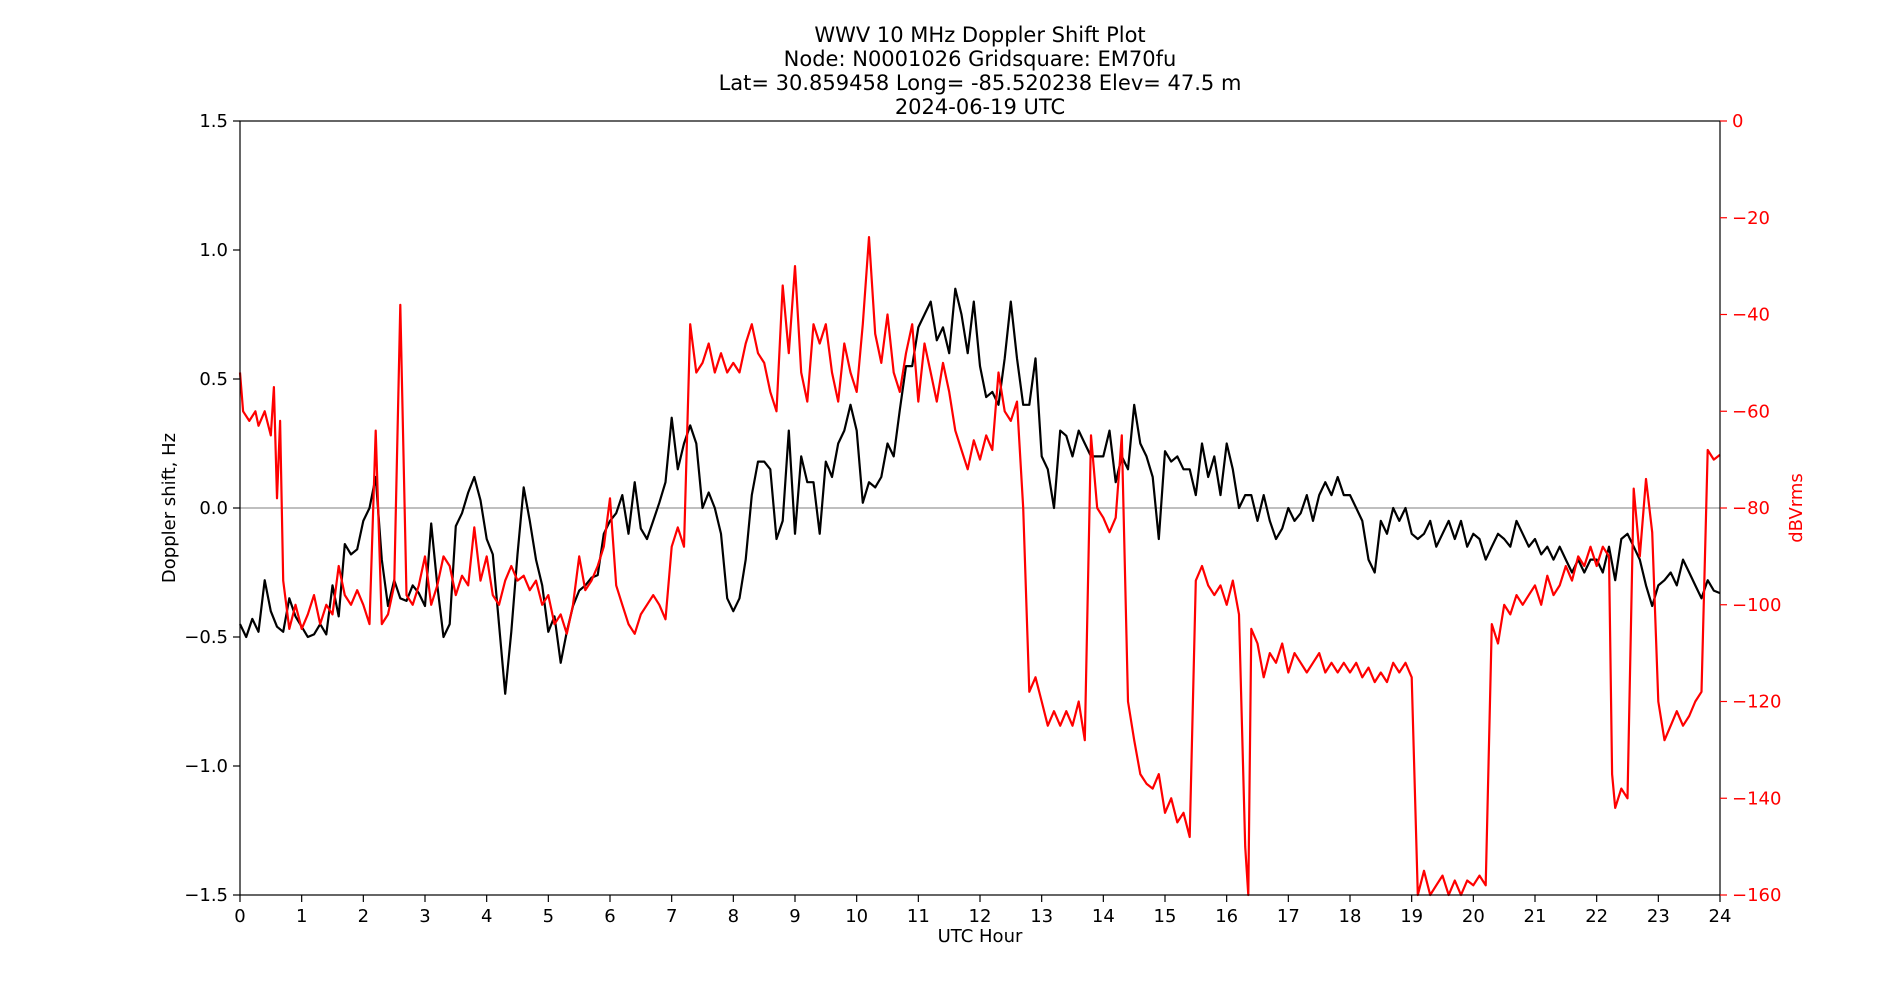  Describe the element at coordinates (1411, 916) in the screenshot. I see `x-tick-label: 19` at that location.